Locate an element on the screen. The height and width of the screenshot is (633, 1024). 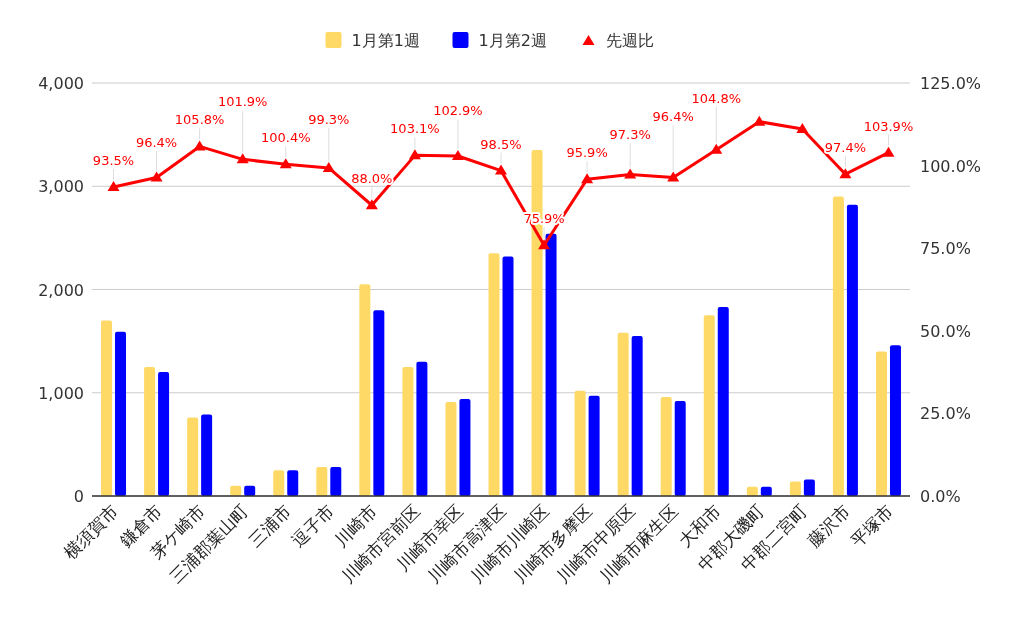
data-label: 97.3% is located at coordinates (630, 135).